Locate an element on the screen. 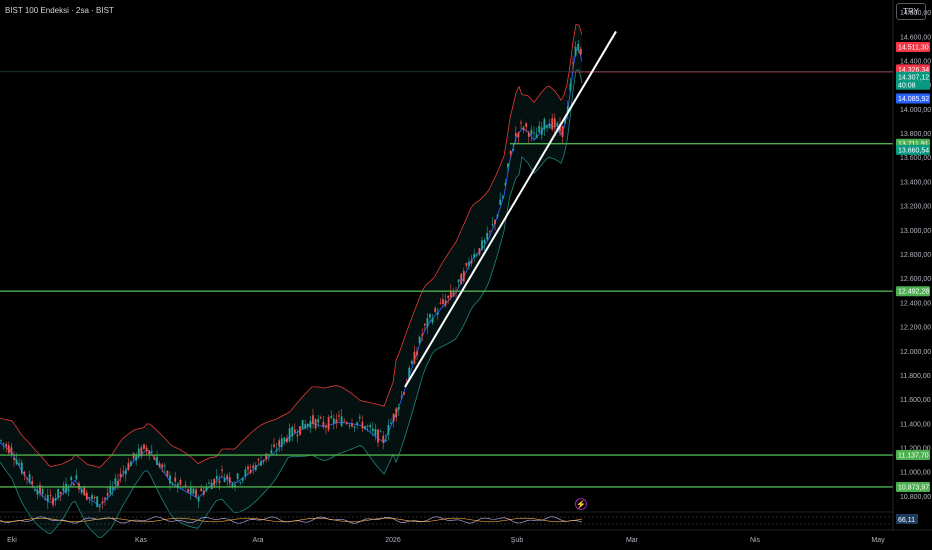  y-tick-label: 11.800,00 is located at coordinates (915, 376).